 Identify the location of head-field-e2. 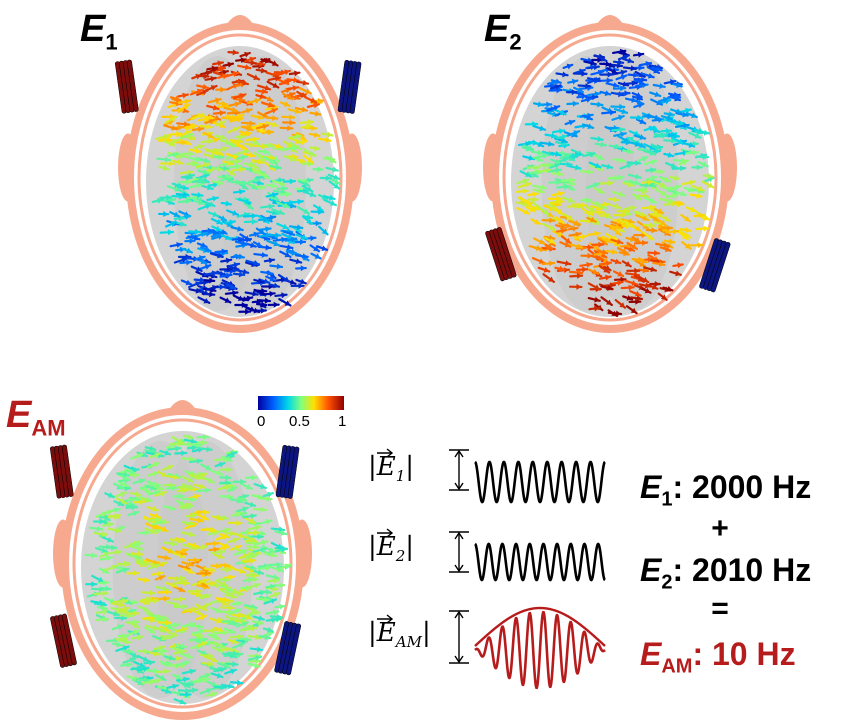
(610, 174).